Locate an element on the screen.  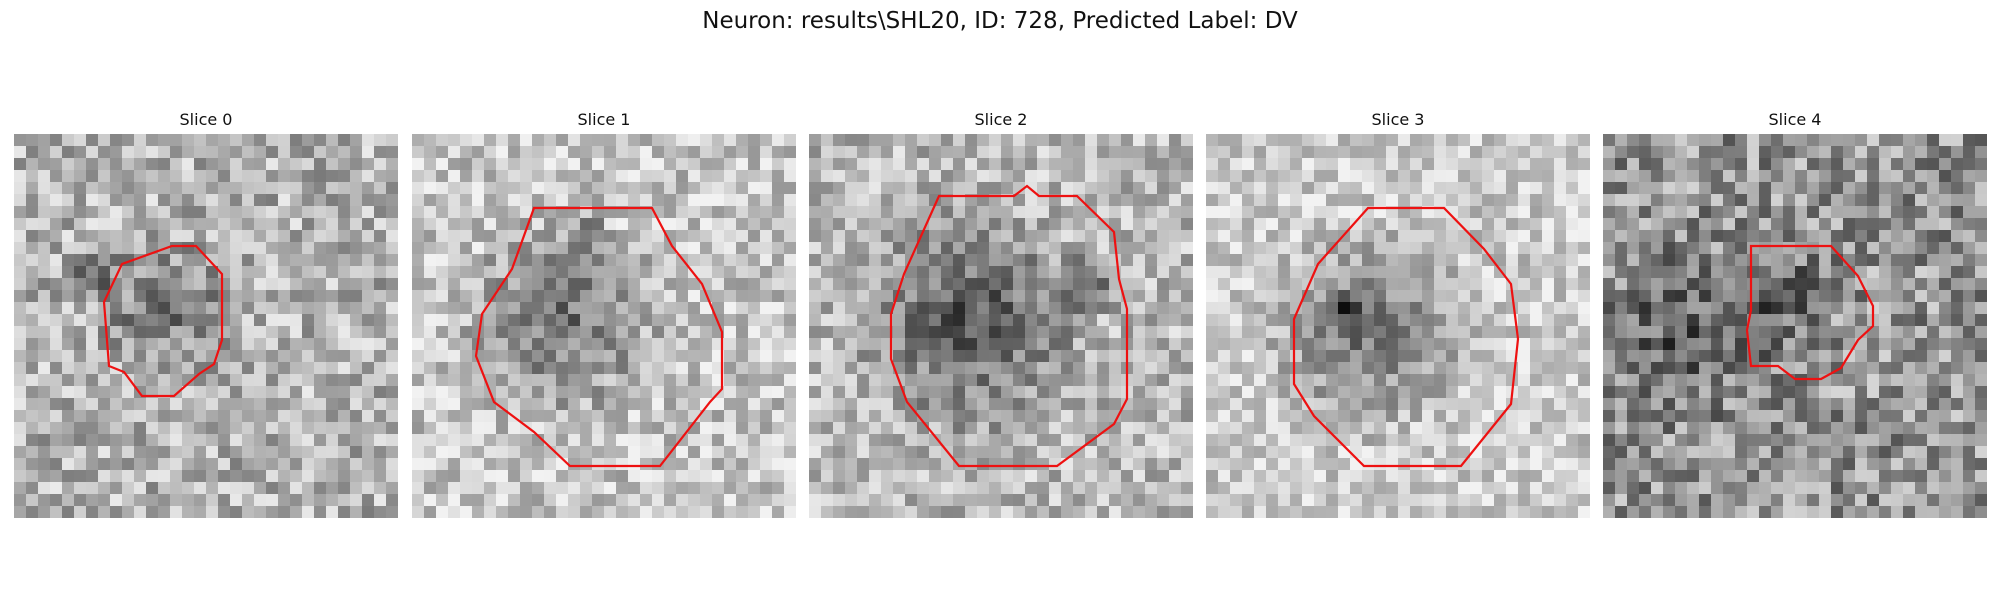
panel-title-slice-1: Slice 1 is located at coordinates (604, 119).